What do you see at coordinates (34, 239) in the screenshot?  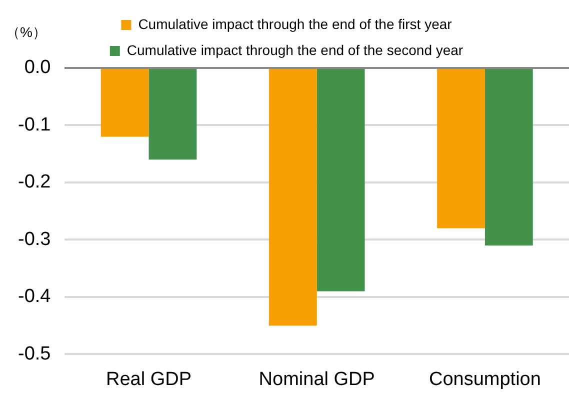 I see `y-tick-label: -0.3` at bounding box center [34, 239].